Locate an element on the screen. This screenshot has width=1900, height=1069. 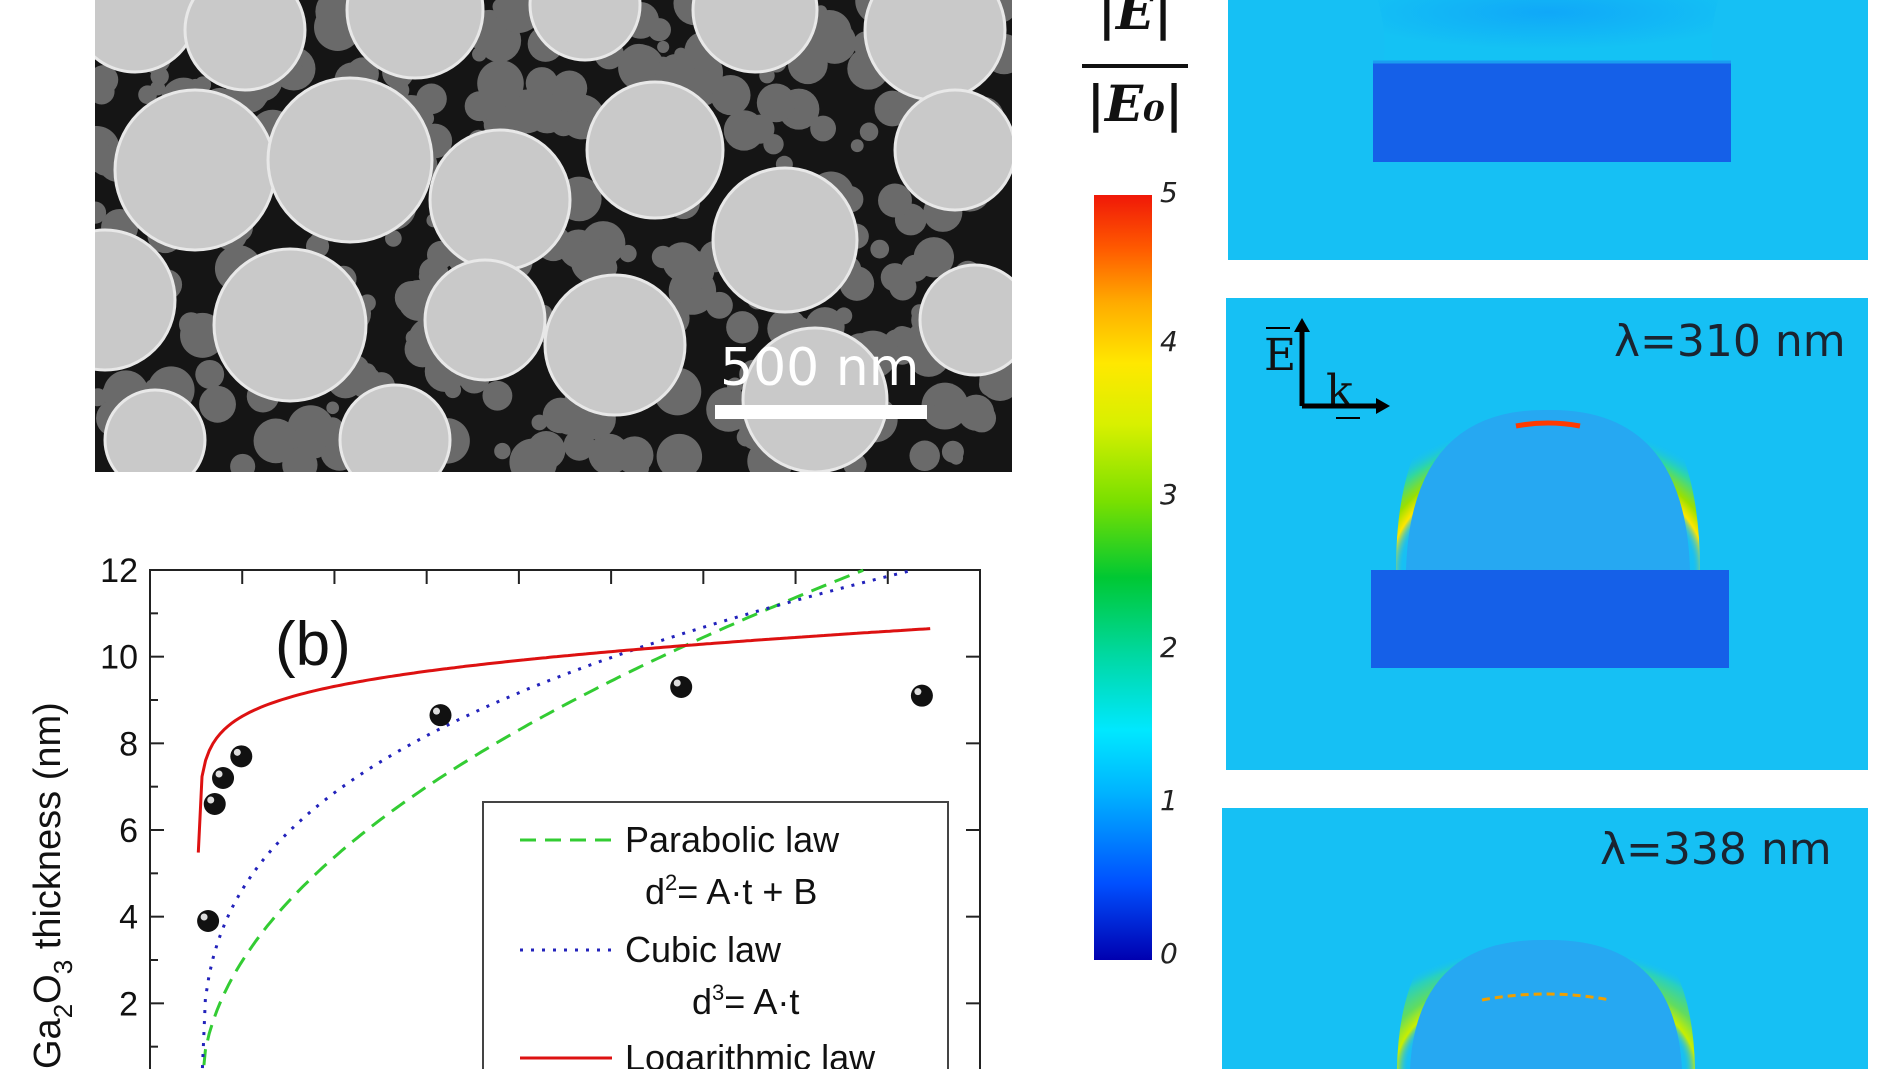
plot-ytick-label: 8 is located at coordinates (128, 744).